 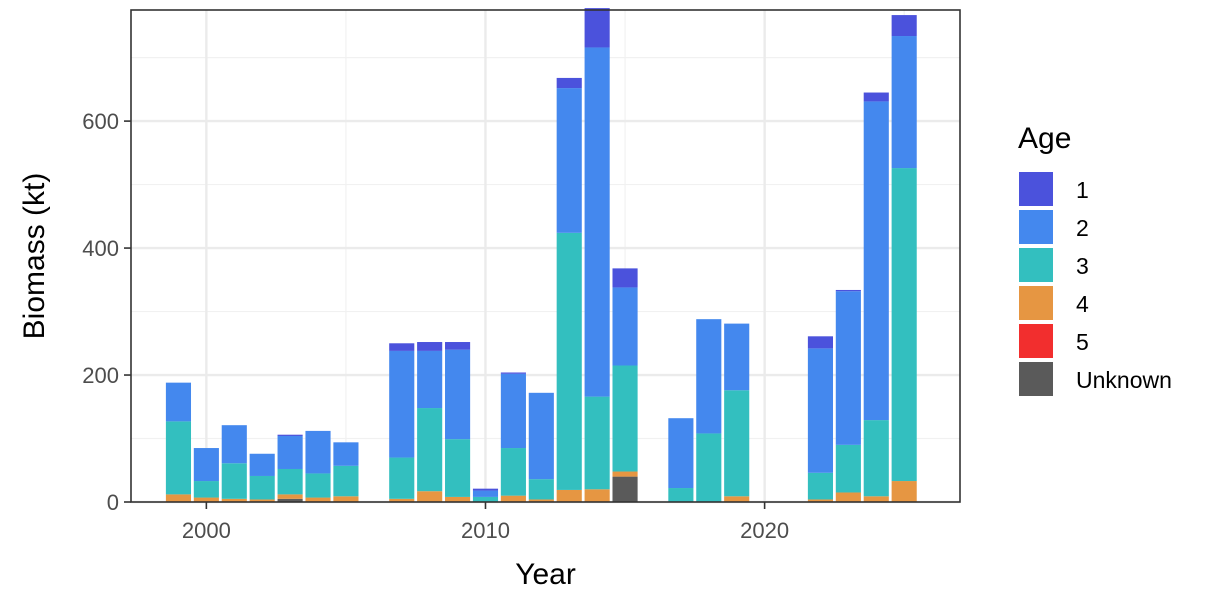 What do you see at coordinates (848, 290) in the screenshot?
I see `bar-segment-age-1-2023` at bounding box center [848, 290].